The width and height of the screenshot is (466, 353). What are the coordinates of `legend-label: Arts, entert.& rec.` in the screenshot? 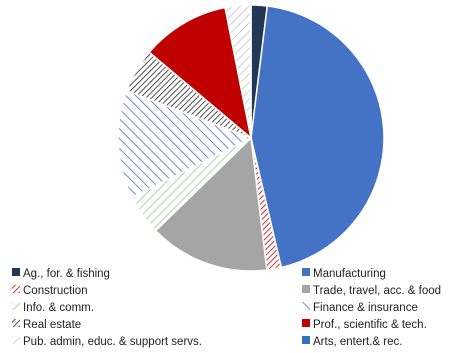 It's located at (357, 342).